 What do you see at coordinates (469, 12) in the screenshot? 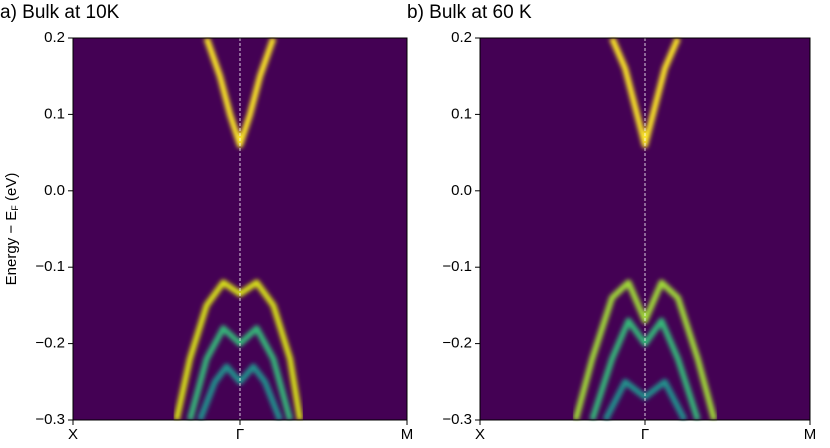
I see `panel-title: b) Bulk at 60 K` at bounding box center [469, 12].